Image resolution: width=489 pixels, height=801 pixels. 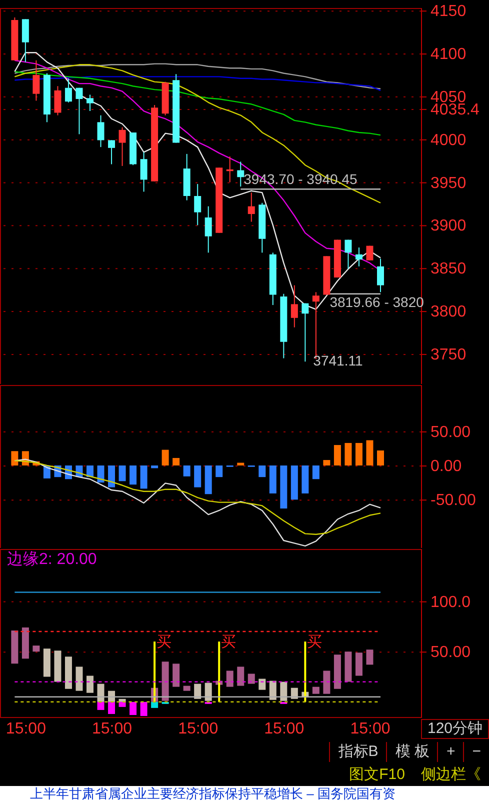 What do you see at coordinates (448, 183) in the screenshot?
I see `y-tick-label: 3950` at bounding box center [448, 183].